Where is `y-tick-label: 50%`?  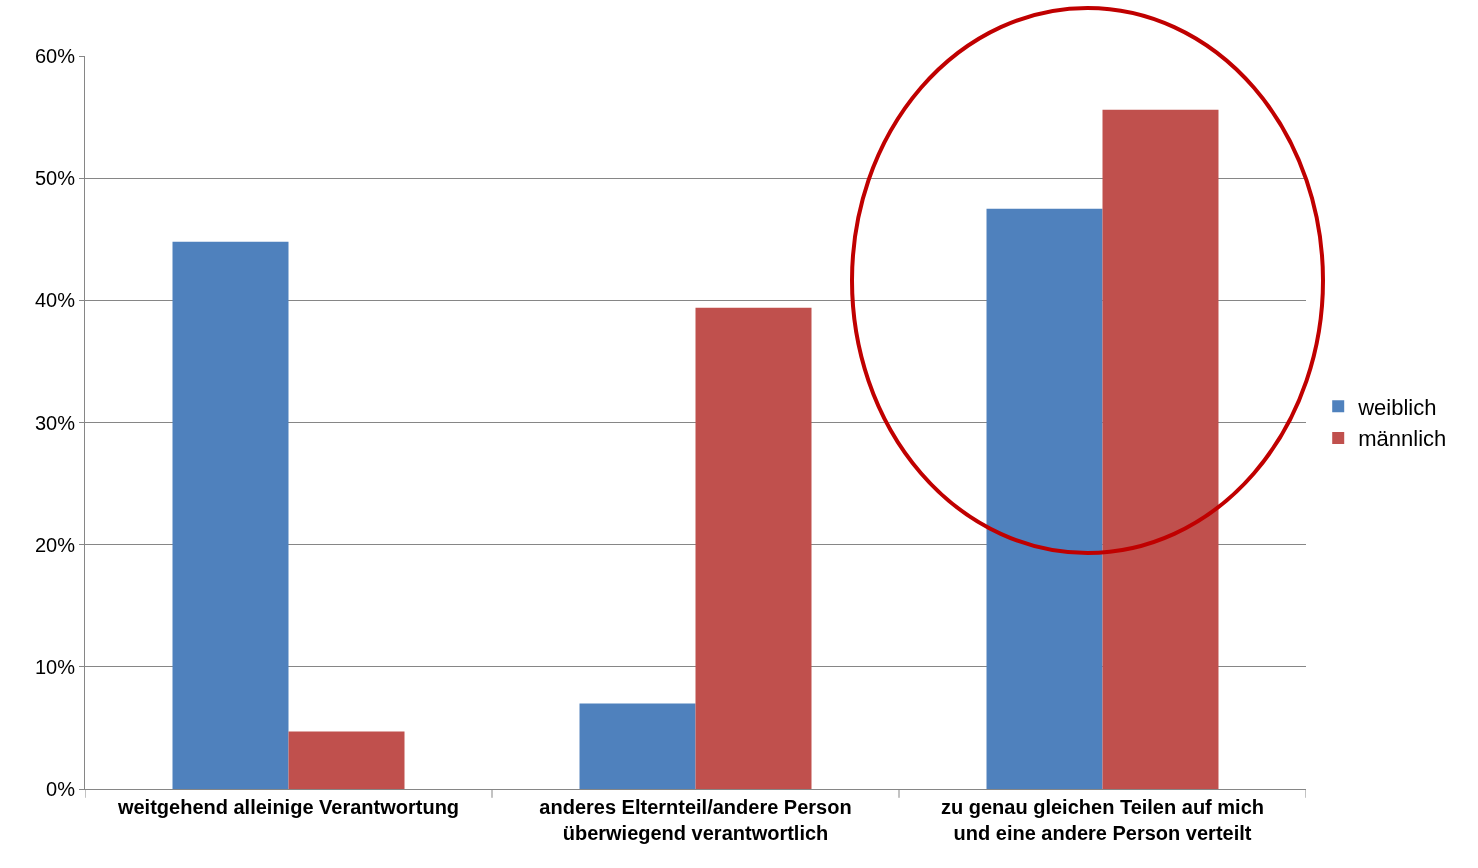
y-tick-label: 50% is located at coordinates (55, 178).